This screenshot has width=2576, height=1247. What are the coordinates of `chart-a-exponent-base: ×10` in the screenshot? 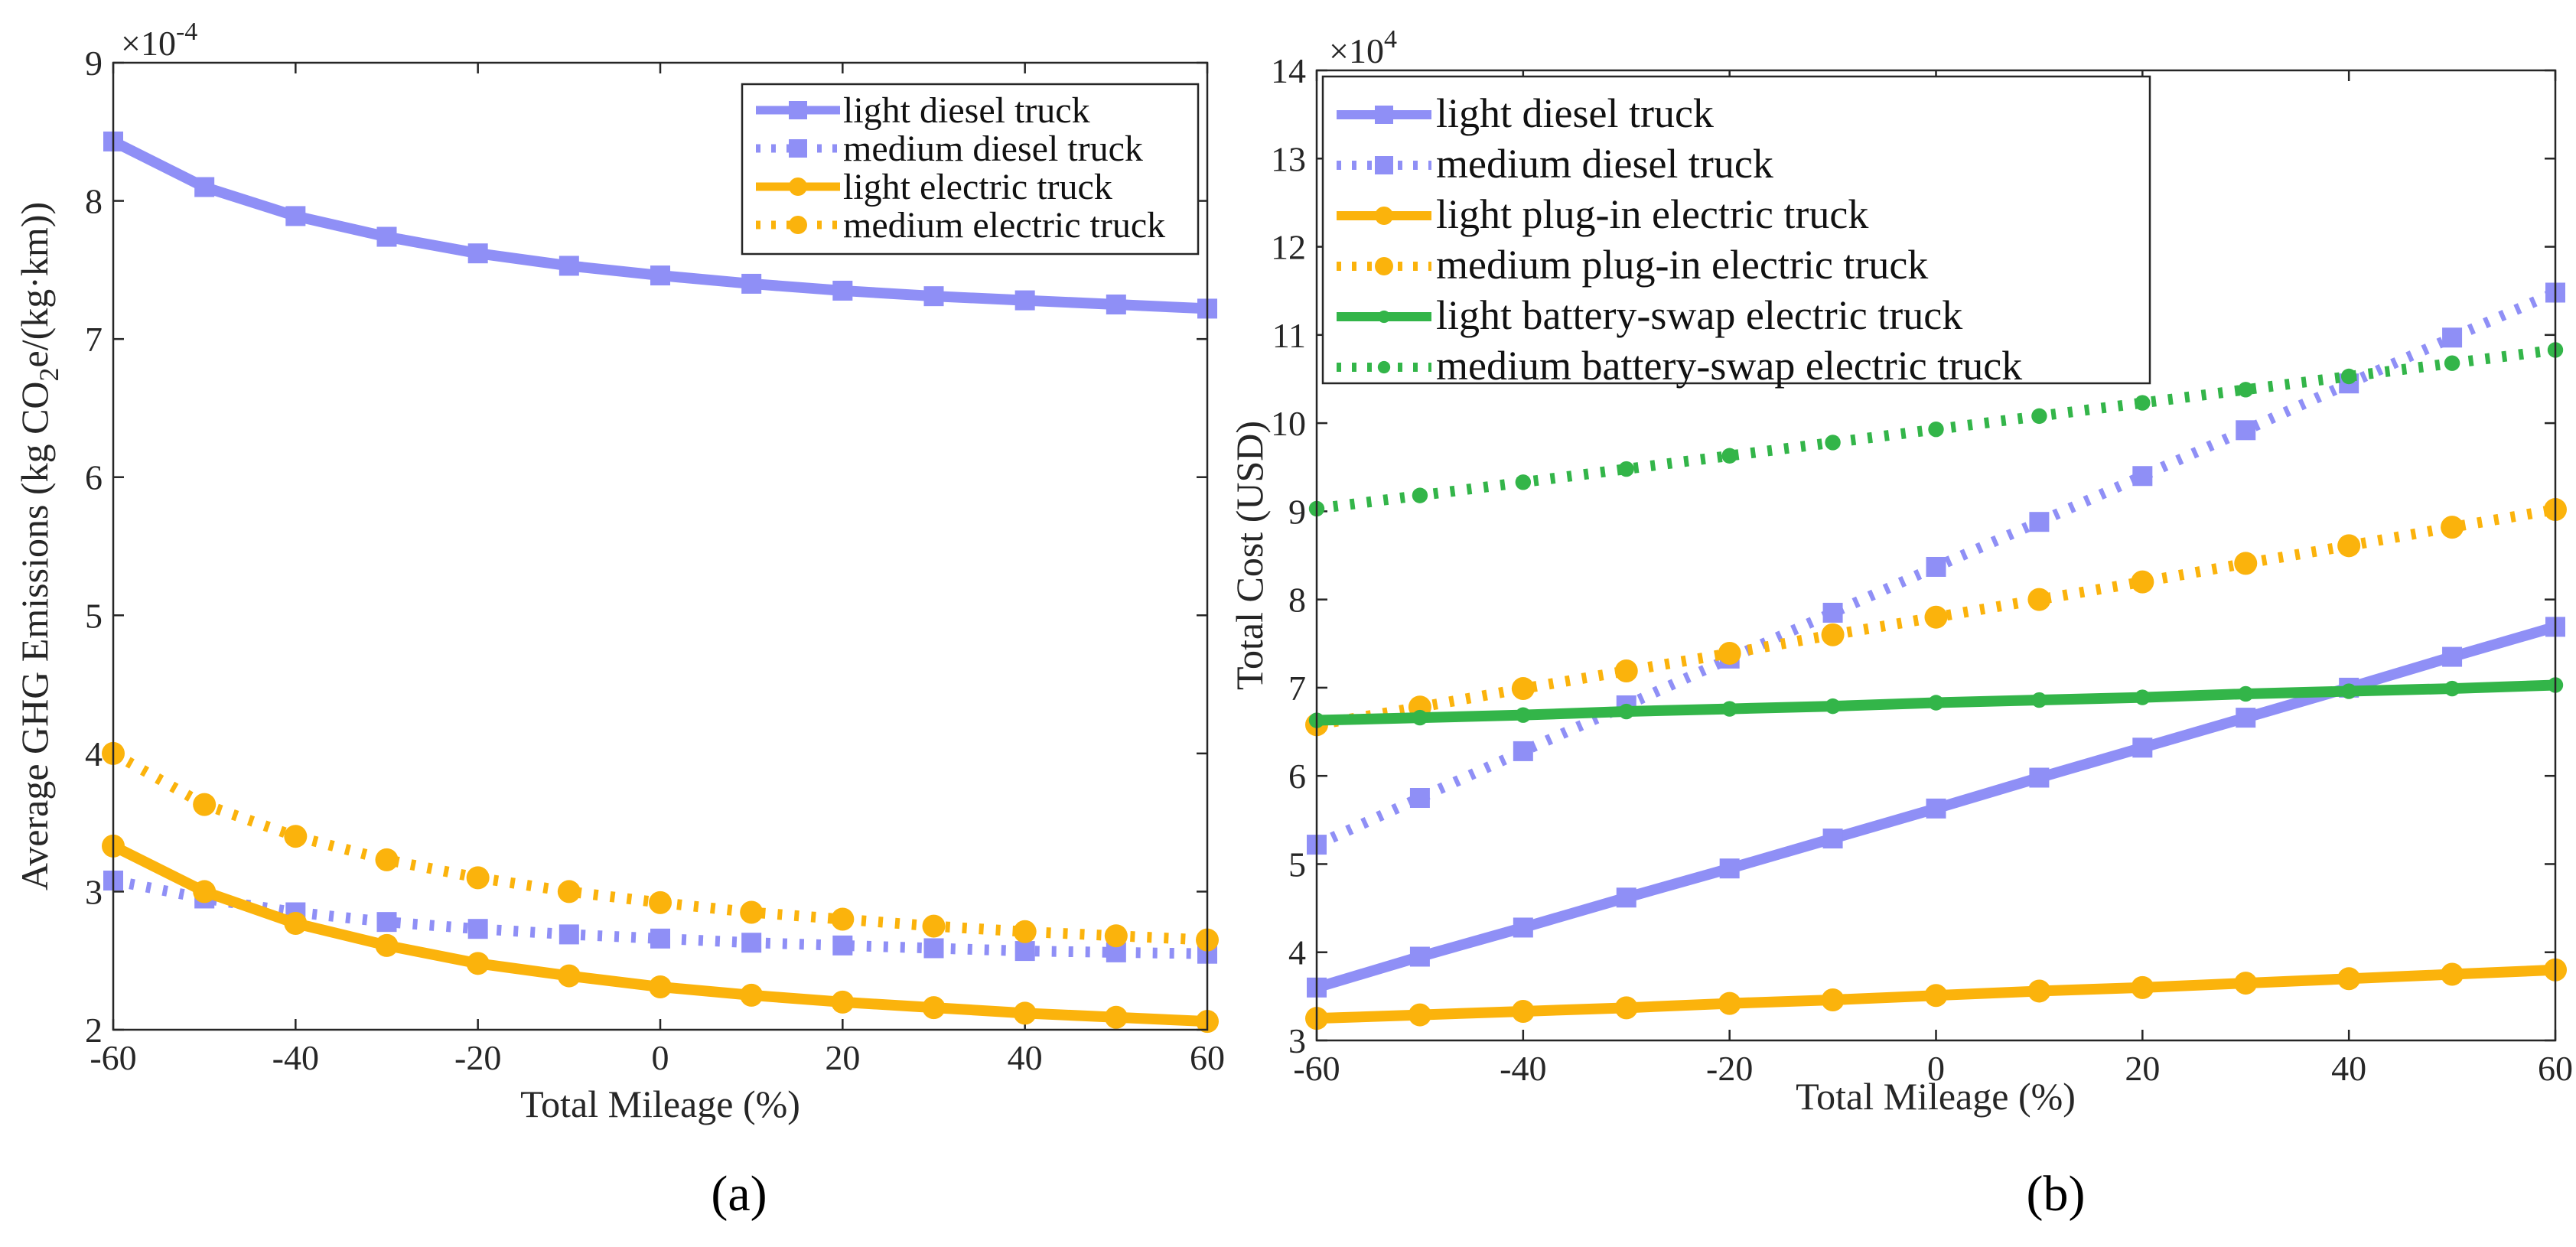 It's located at (149, 44).